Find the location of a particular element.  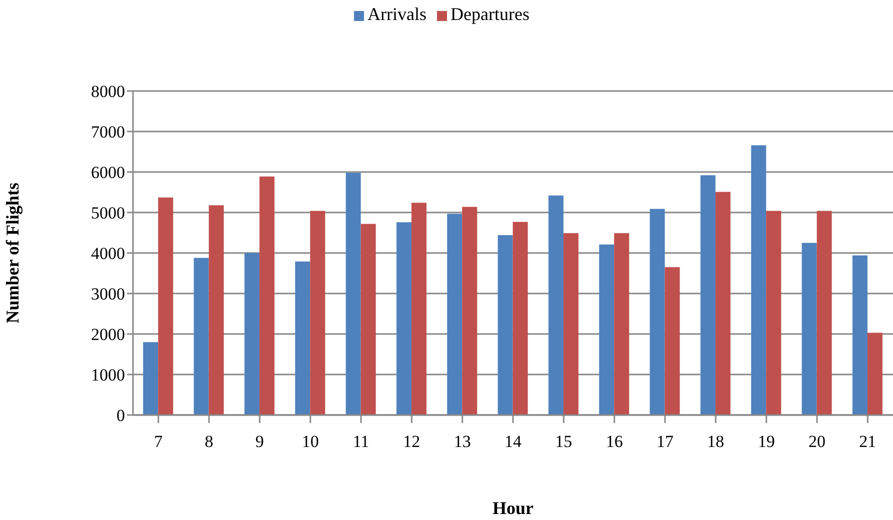

y-tick-label: 6000 is located at coordinates (108, 172).